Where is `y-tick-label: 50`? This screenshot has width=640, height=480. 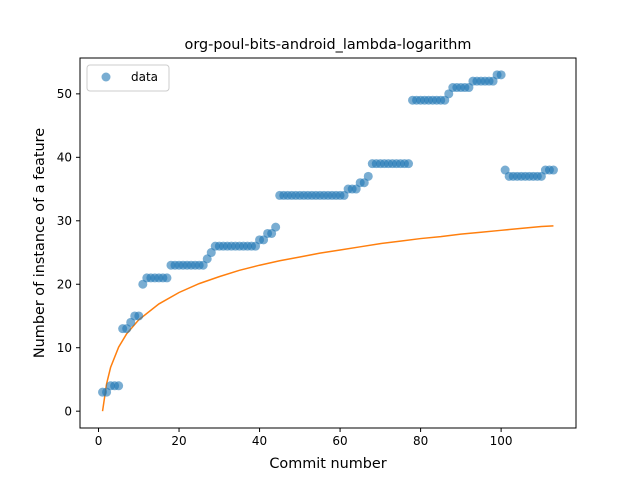
y-tick-label: 50 is located at coordinates (64, 94).